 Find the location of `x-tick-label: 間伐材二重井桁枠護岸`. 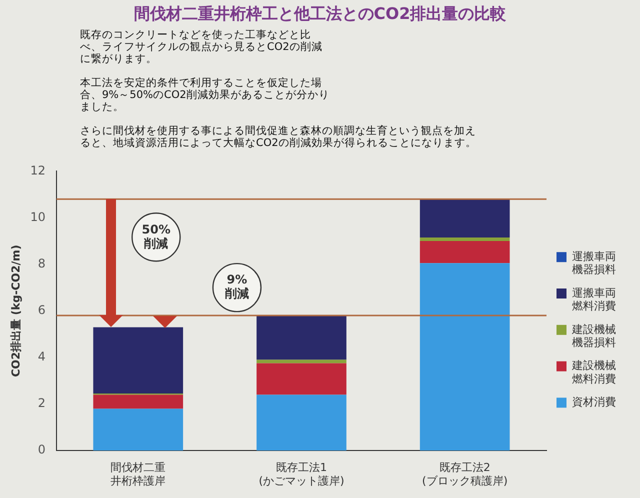

x-tick-label: 間伐材二重井桁枠護岸 is located at coordinates (138, 474).